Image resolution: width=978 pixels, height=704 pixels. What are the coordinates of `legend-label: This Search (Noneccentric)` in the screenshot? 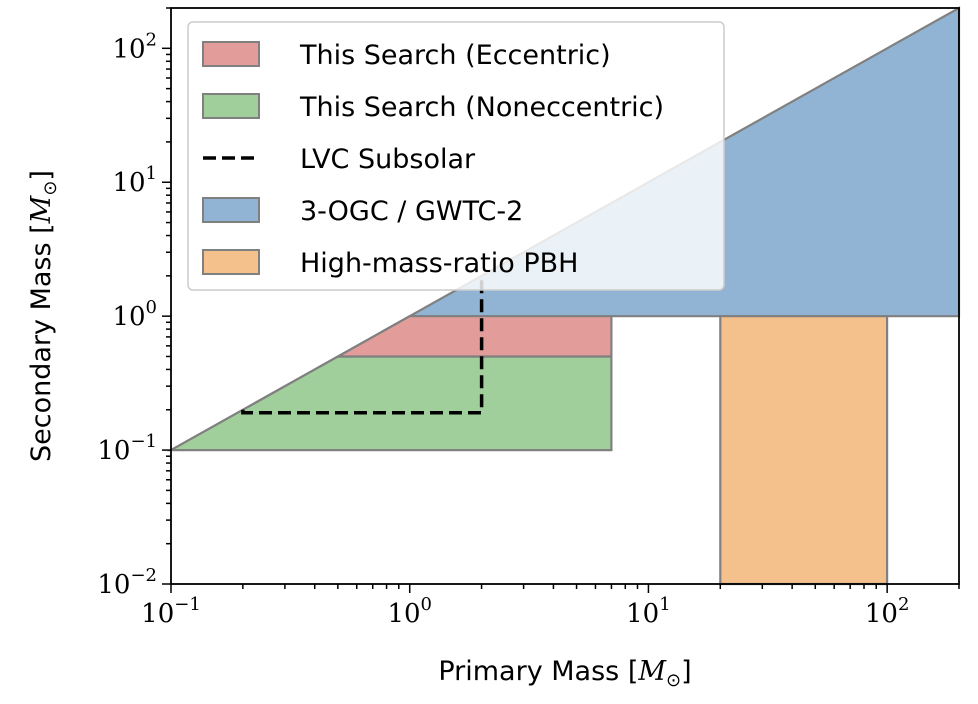 It's located at (481, 107).